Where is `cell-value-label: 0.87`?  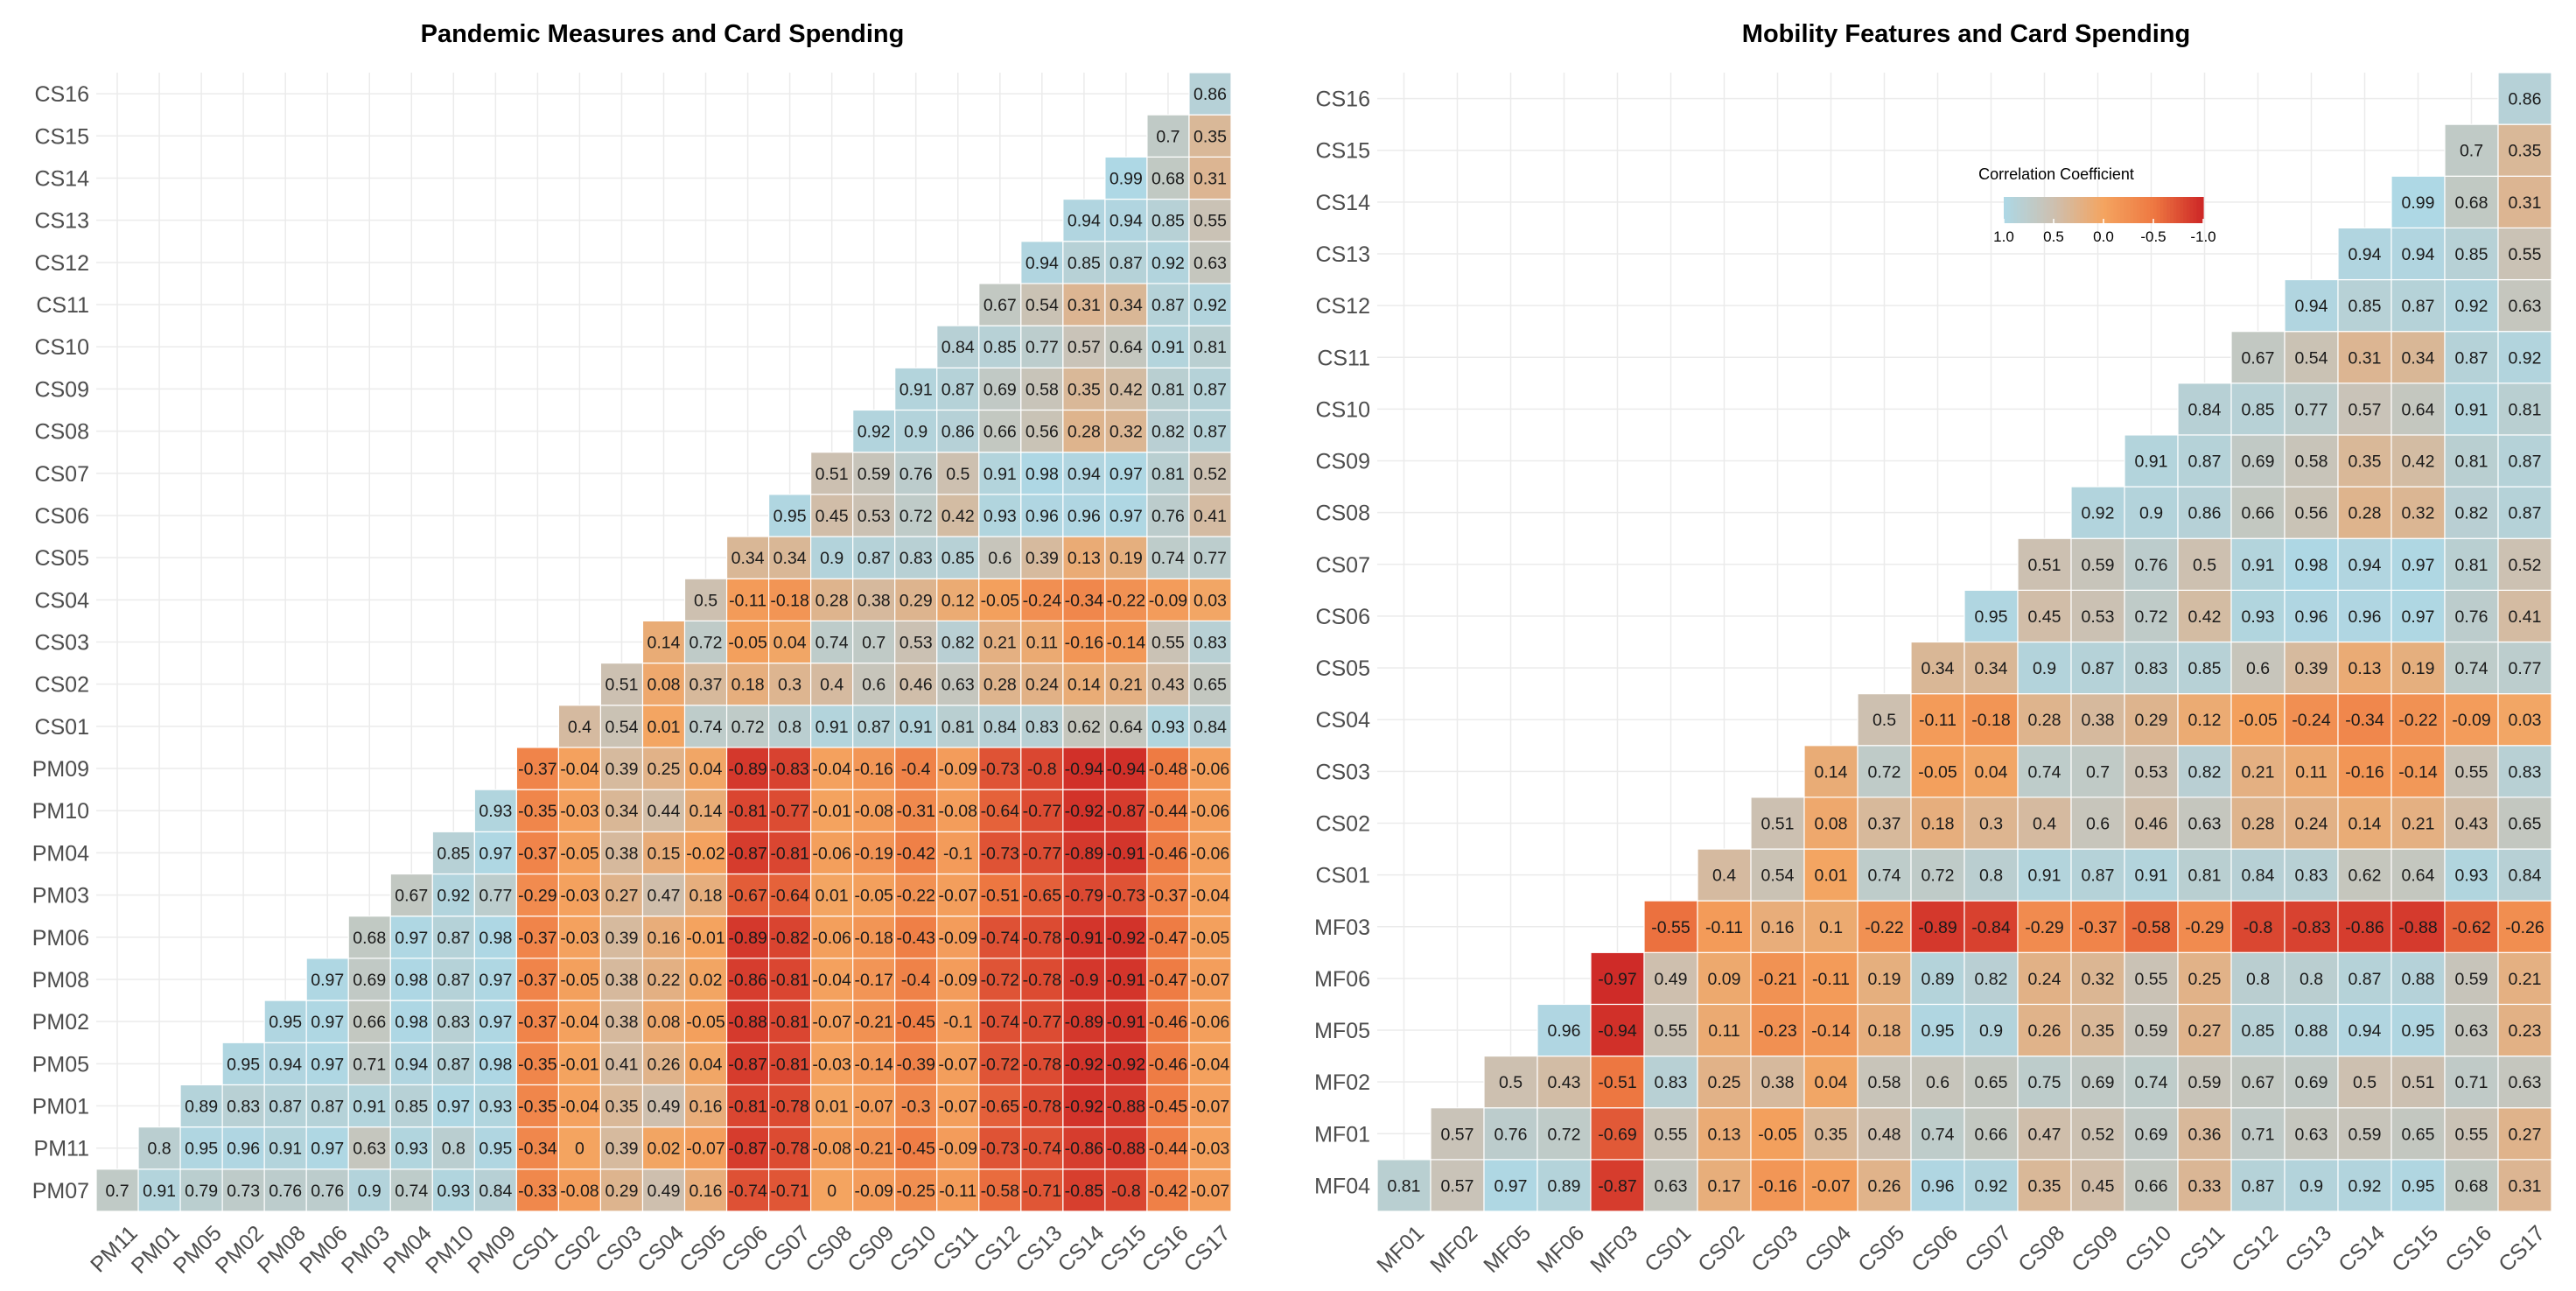
cell-value-label: 0.87 is located at coordinates (2098, 668).